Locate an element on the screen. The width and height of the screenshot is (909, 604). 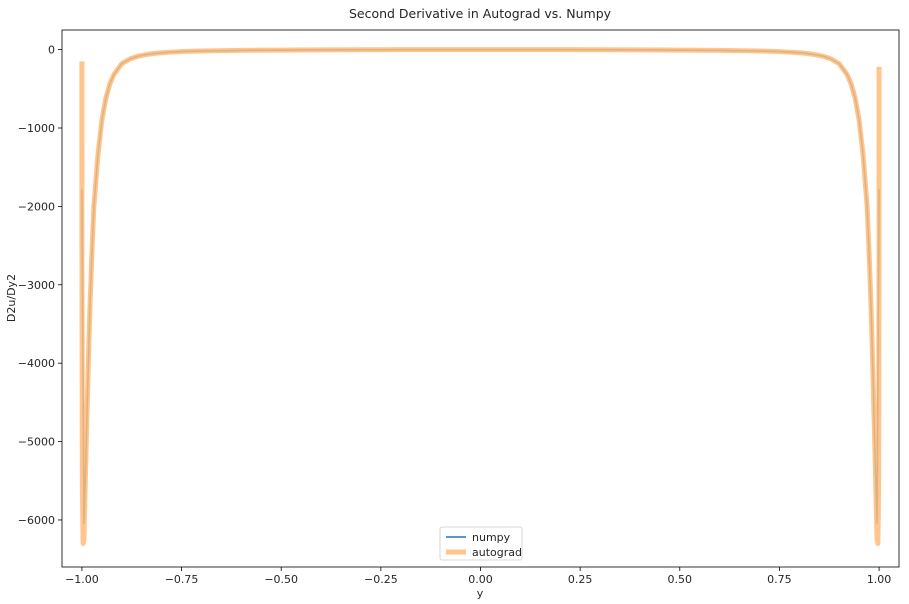
y-tick-label: −1000 is located at coordinates (36, 128).